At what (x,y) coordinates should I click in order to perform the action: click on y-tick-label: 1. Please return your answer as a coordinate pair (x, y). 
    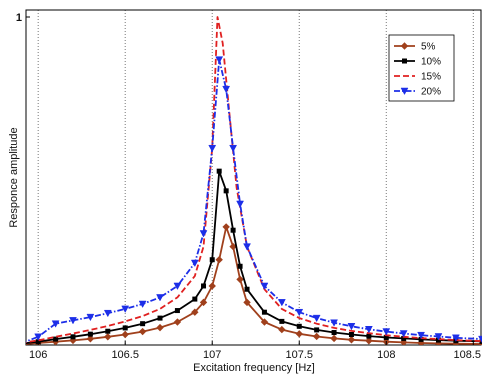
    Looking at the image, I should click on (19, 18).